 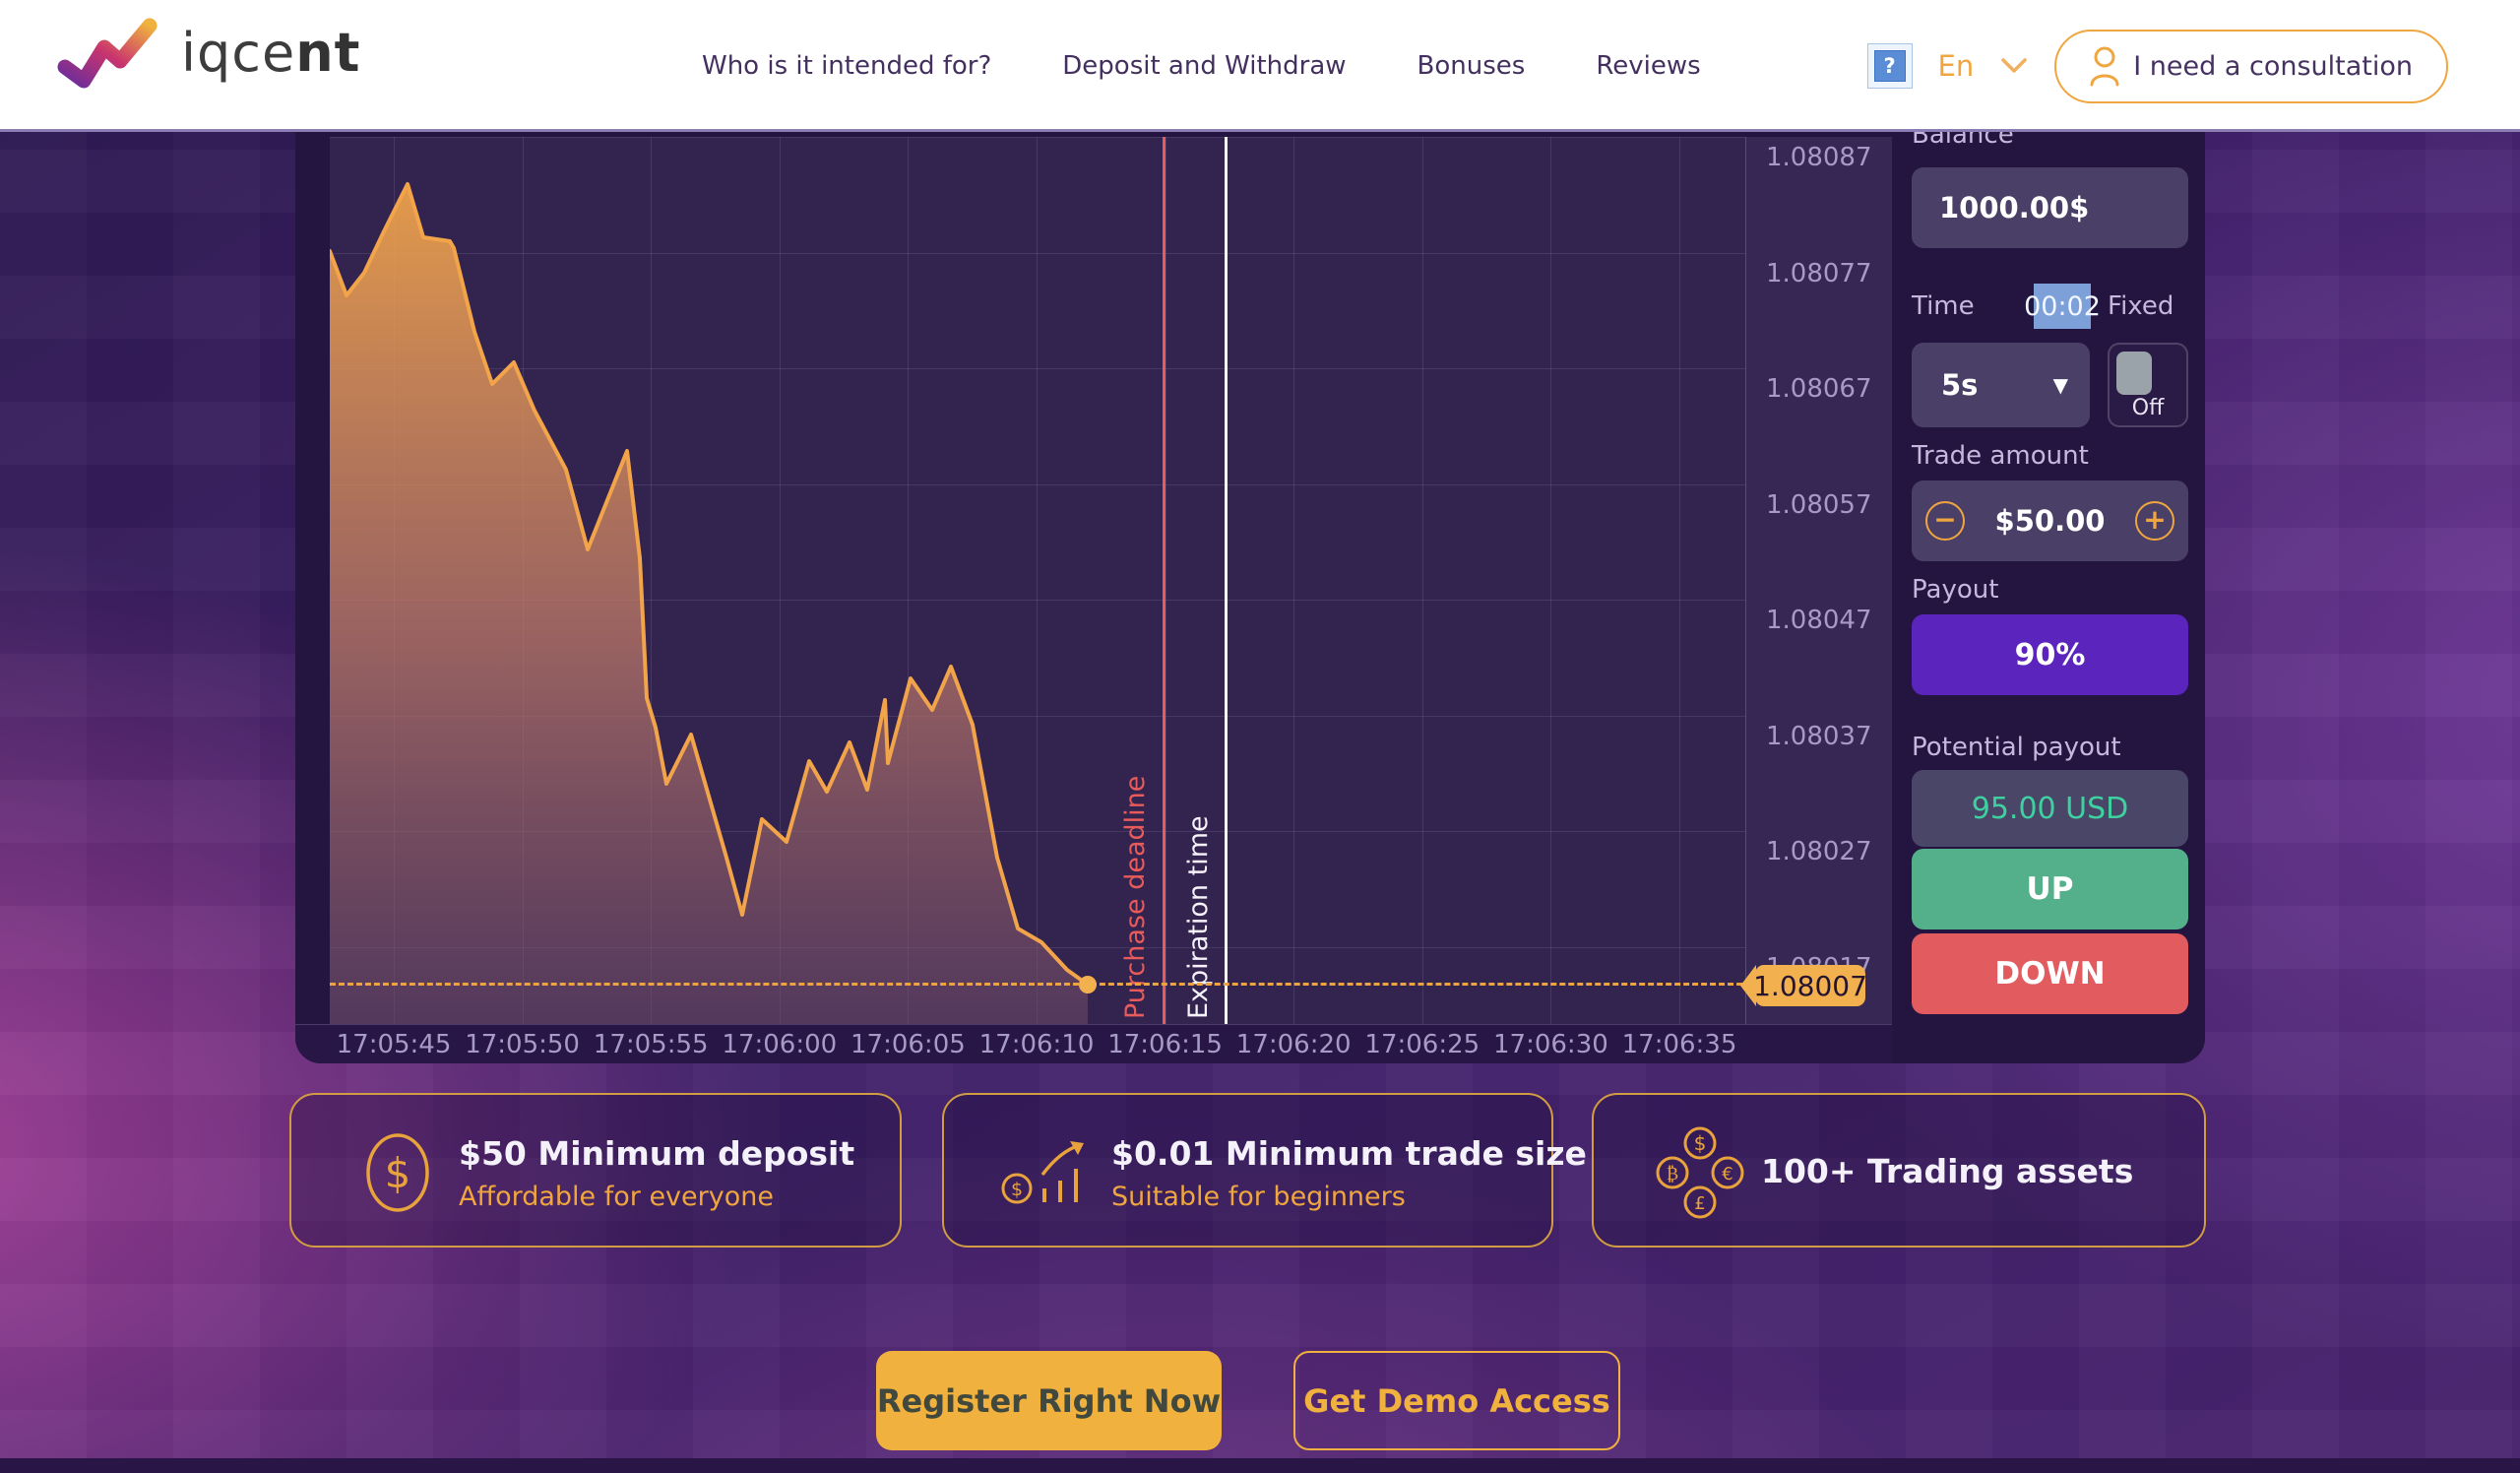 What do you see at coordinates (2001, 385) in the screenshot?
I see `duration-dropdown: 5s ▼` at bounding box center [2001, 385].